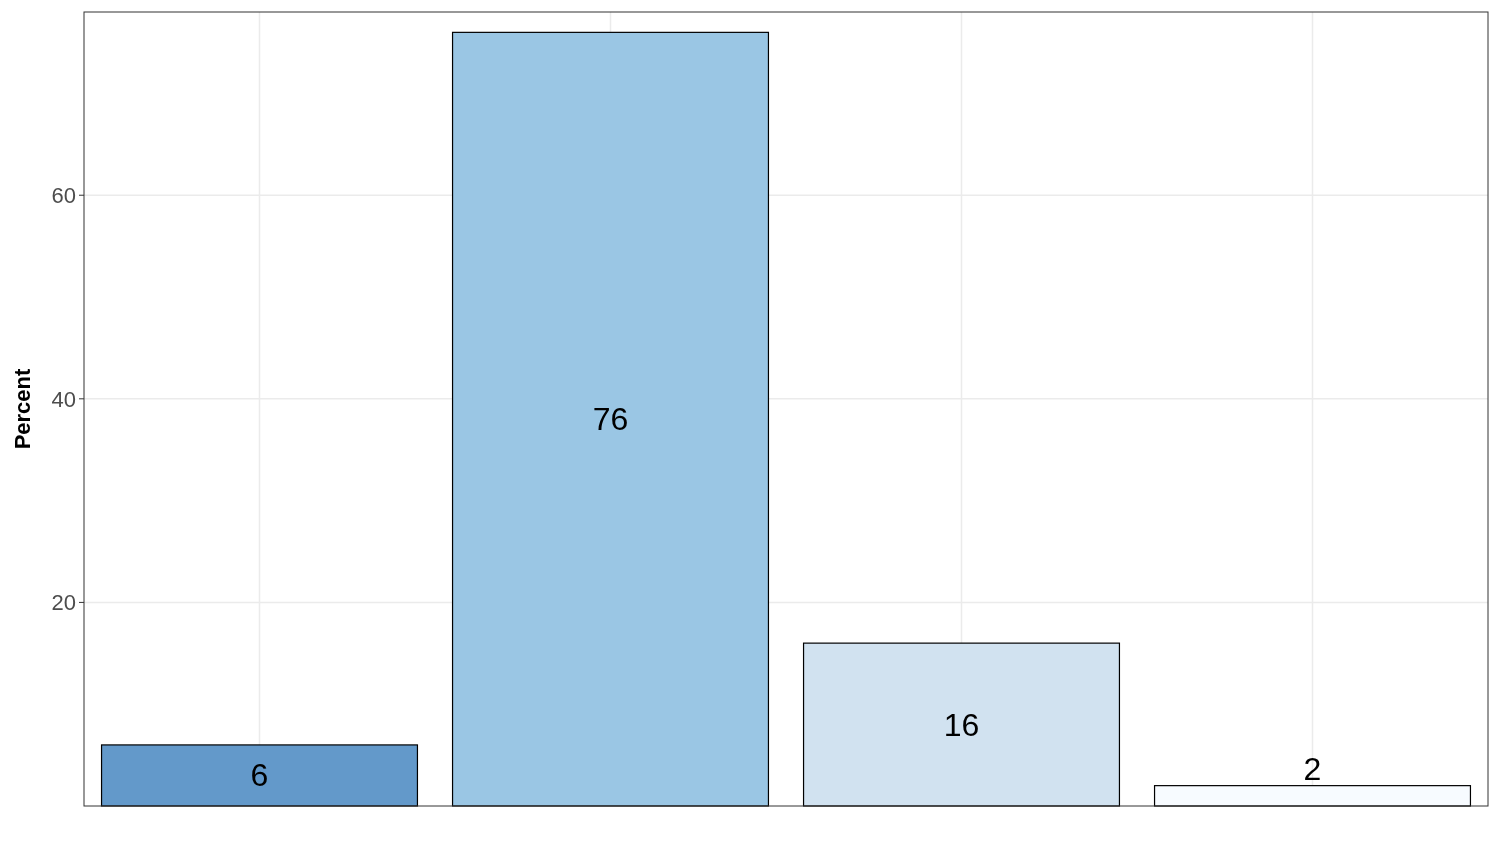 The width and height of the screenshot is (1500, 844). What do you see at coordinates (63, 399) in the screenshot?
I see `y-tick-label: 40` at bounding box center [63, 399].